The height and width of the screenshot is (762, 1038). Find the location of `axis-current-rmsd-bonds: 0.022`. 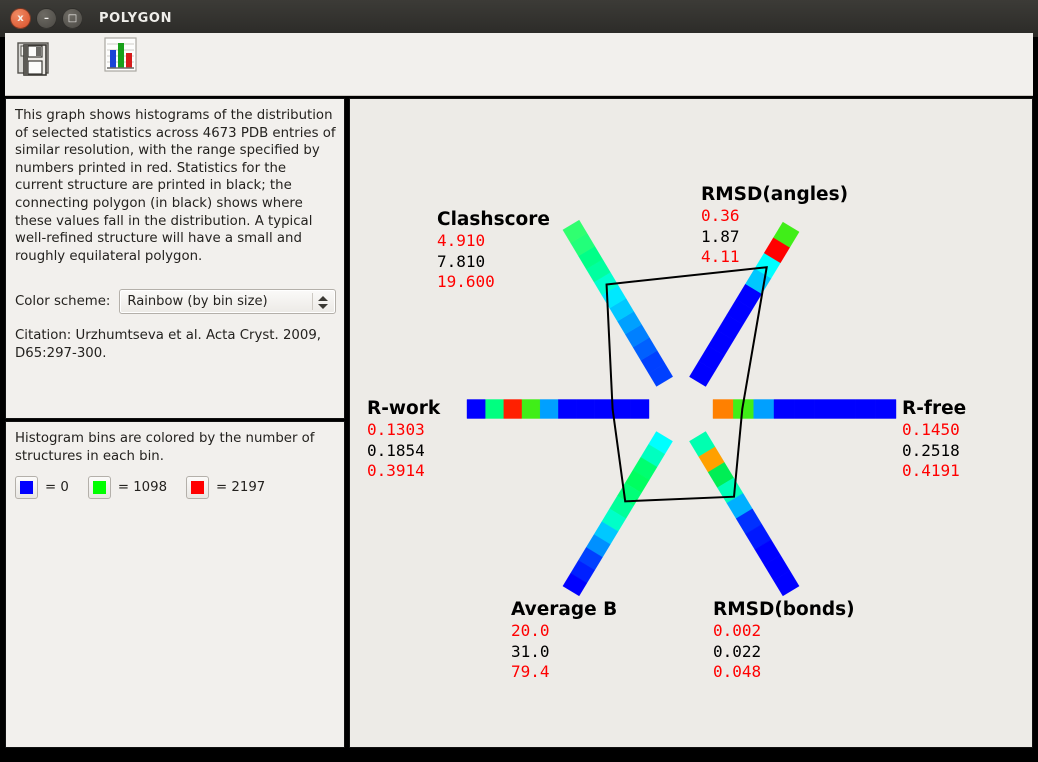

axis-current-rmsd-bonds: 0.022 is located at coordinates (737, 651).